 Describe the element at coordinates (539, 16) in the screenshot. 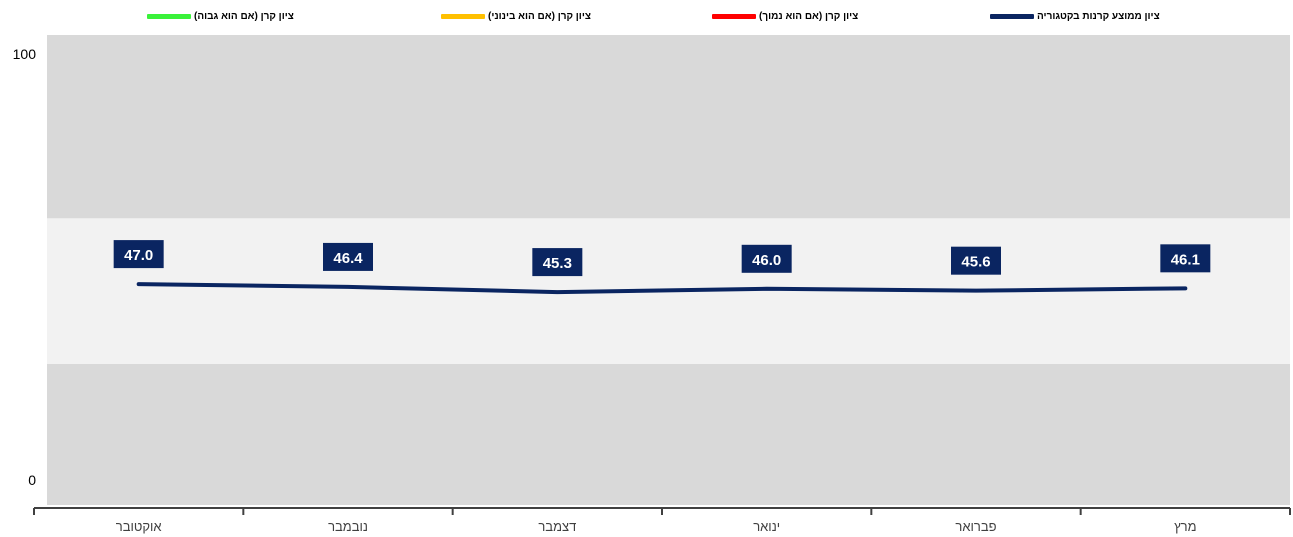

I see `legend-label: ציון קרן (אם הוא בינוני)` at that location.